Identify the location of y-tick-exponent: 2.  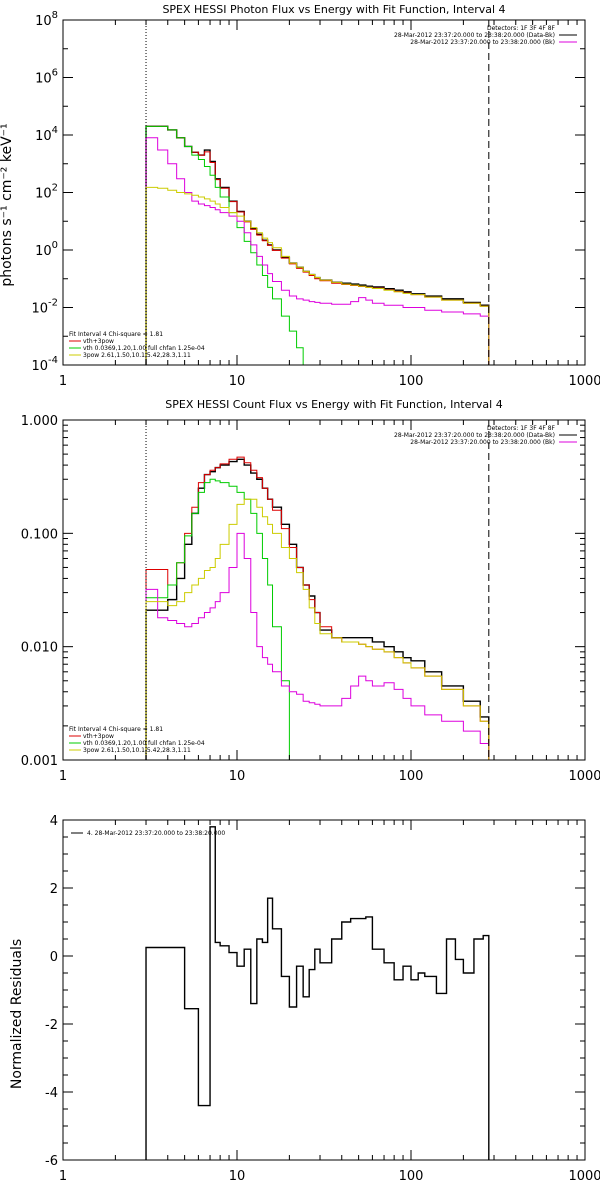
(55, 188).